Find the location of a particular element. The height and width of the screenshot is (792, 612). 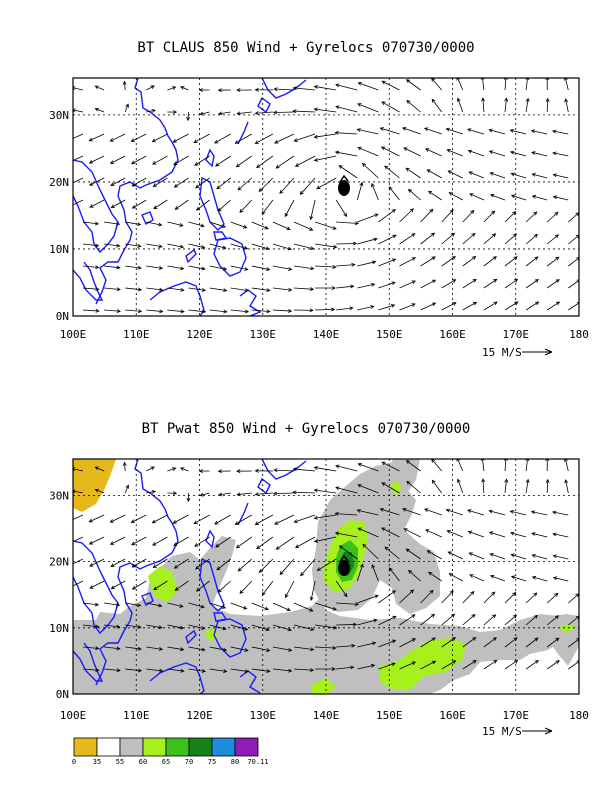

pwat-region-60-65-ne is located at coordinates (396, 488).